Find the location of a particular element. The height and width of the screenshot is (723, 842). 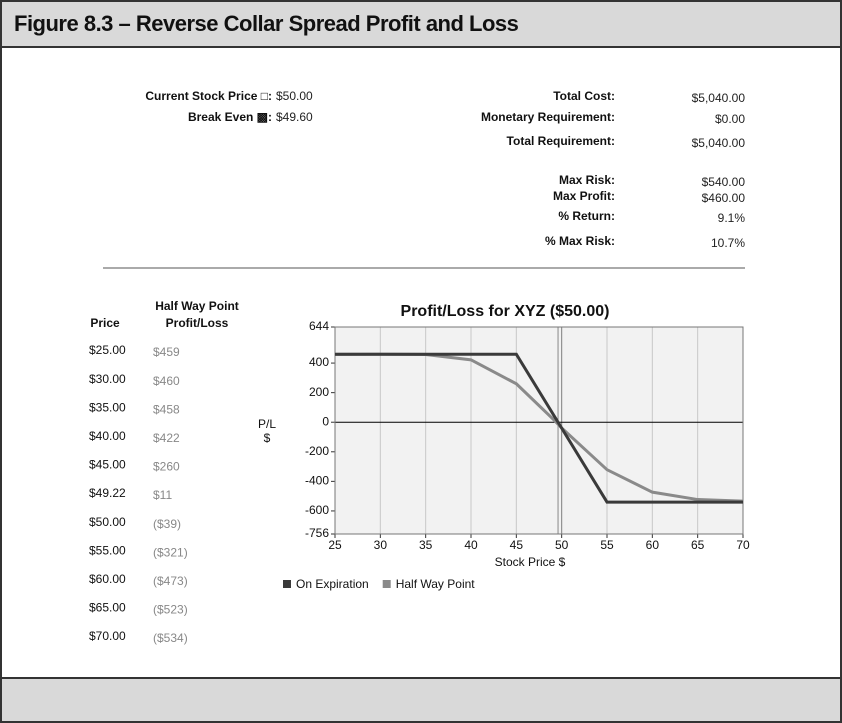

table-pl: ($473) is located at coordinates (170, 581).